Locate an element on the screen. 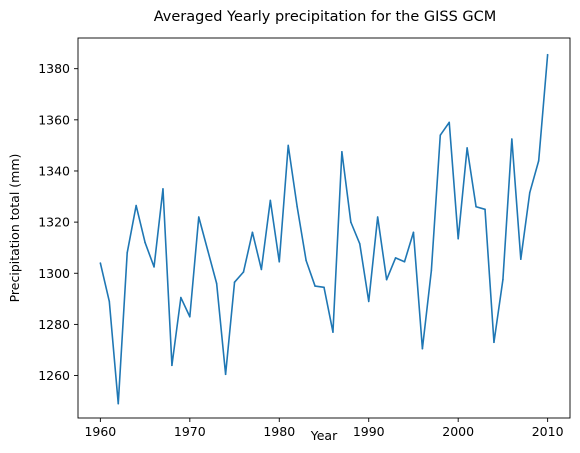 Image resolution: width=580 pixels, height=453 pixels. data-point-2002 is located at coordinates (476, 206).